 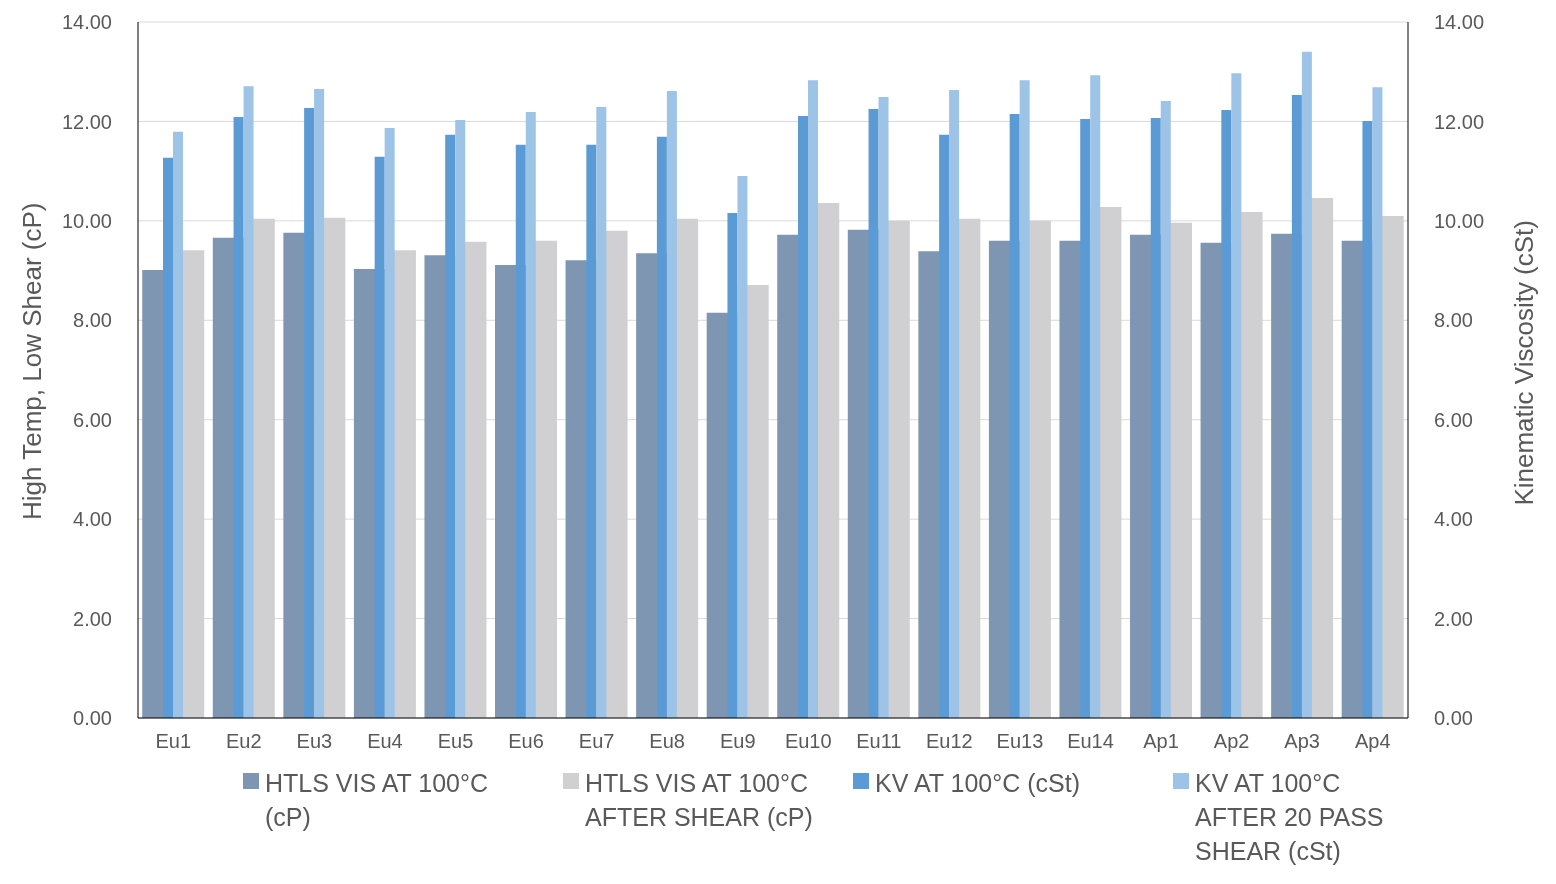 What do you see at coordinates (1290, 817) in the screenshot?
I see `legend-label: KV AT 100°C AFTER 20 PASS SHEAR (cSt)` at bounding box center [1290, 817].